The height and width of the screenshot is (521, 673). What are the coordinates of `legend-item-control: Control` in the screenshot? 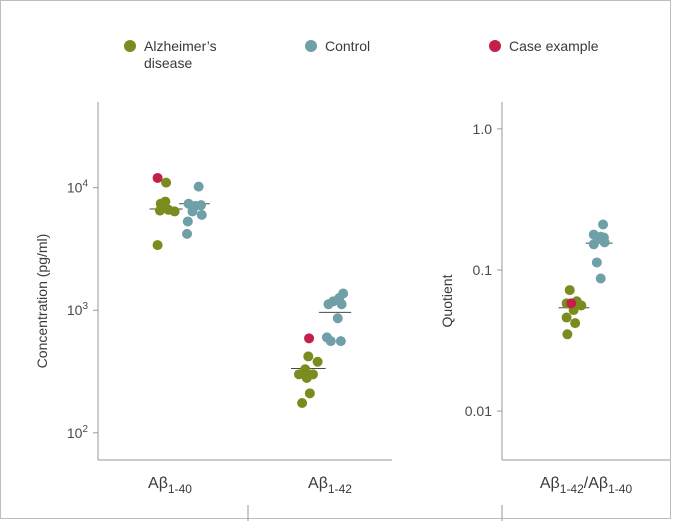 It's located at (337, 46).